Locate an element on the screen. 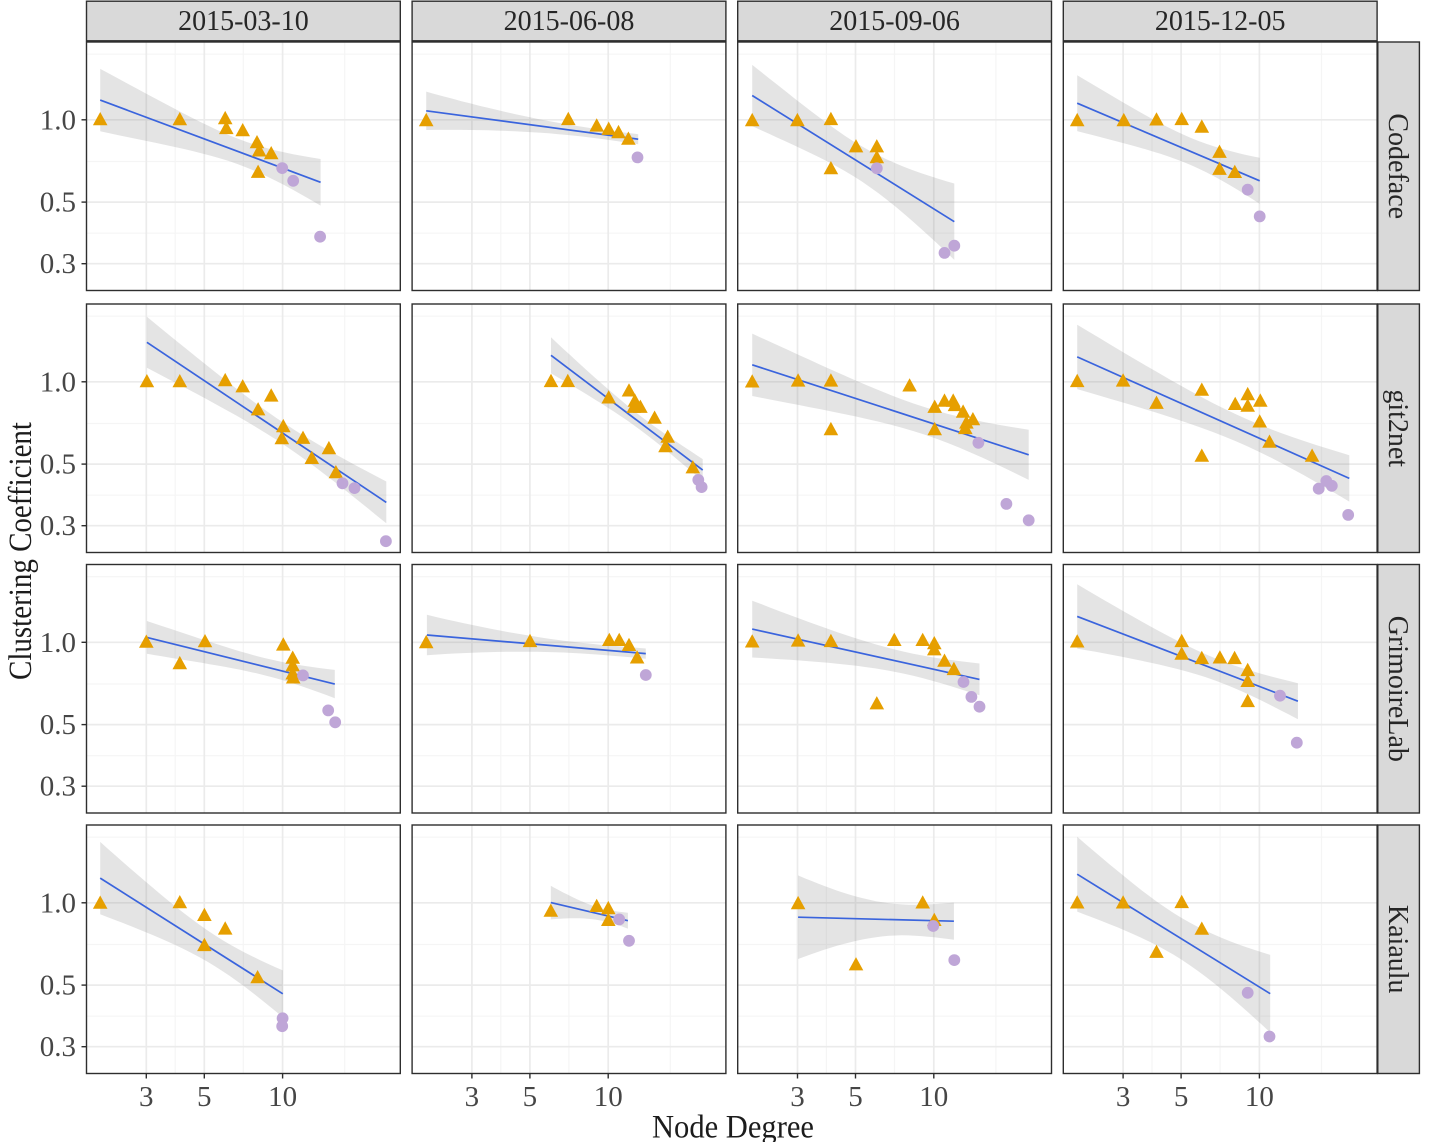 This screenshot has width=1437, height=1147. svg-text: 2015-09-06 is located at coordinates (894, 21).